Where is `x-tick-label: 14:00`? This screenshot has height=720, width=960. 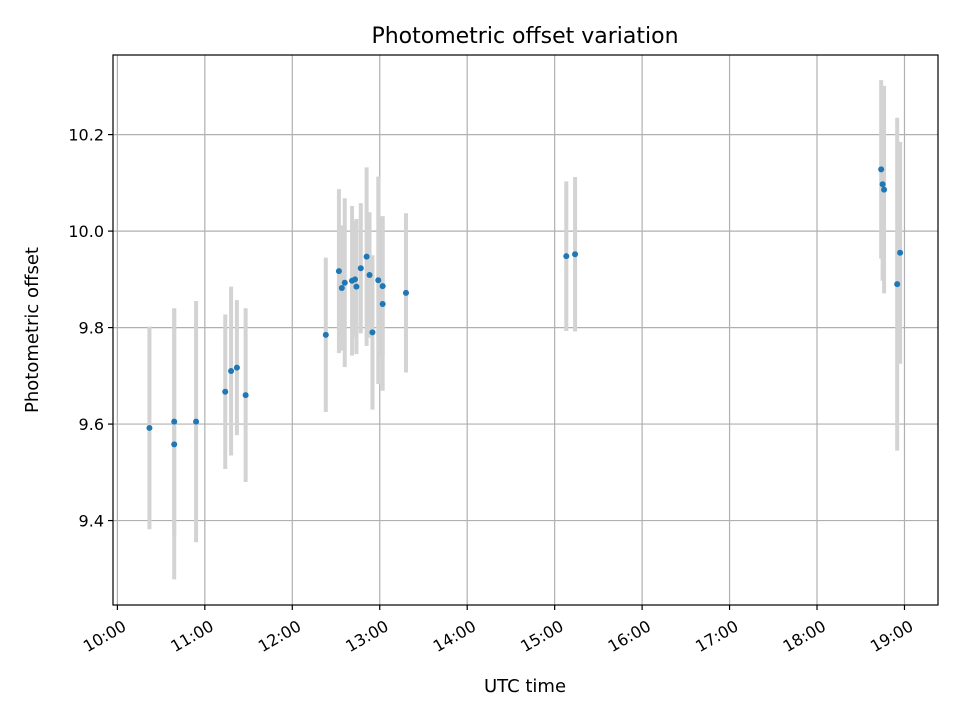 x-tick-label: 14:00 is located at coordinates (454, 636).